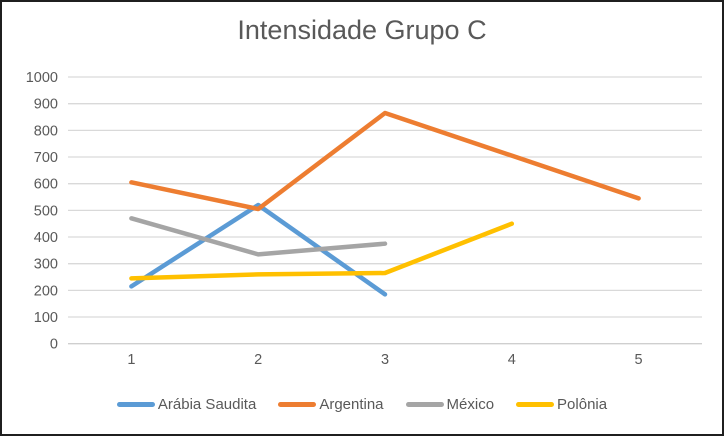  I want to click on y-tick-label: 0, so click(54, 345).